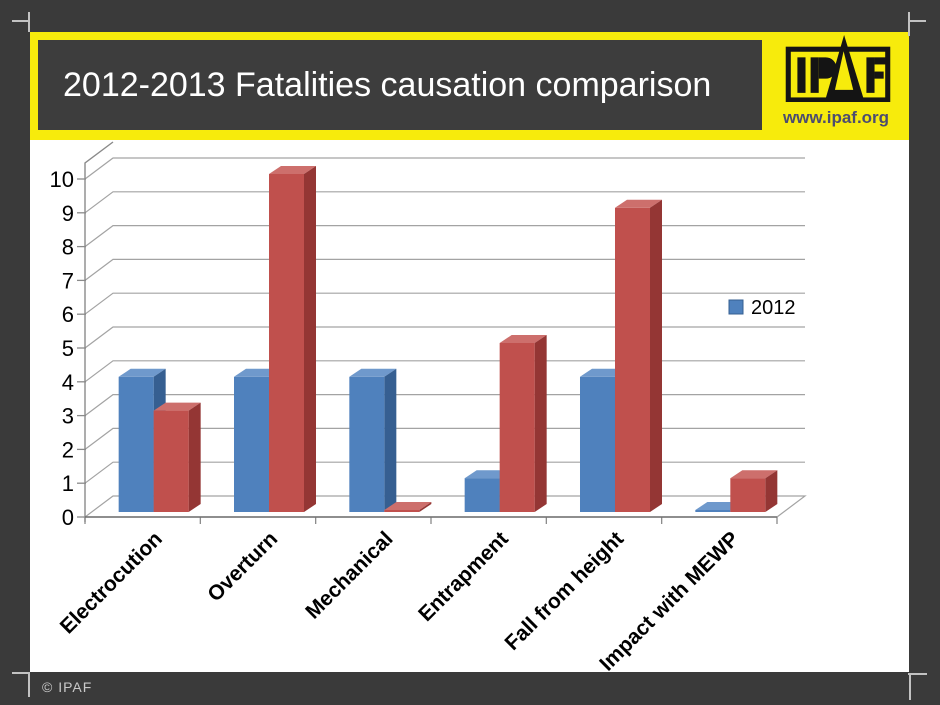  What do you see at coordinates (773, 308) in the screenshot?
I see `legend-label-2012: 2012` at bounding box center [773, 308].